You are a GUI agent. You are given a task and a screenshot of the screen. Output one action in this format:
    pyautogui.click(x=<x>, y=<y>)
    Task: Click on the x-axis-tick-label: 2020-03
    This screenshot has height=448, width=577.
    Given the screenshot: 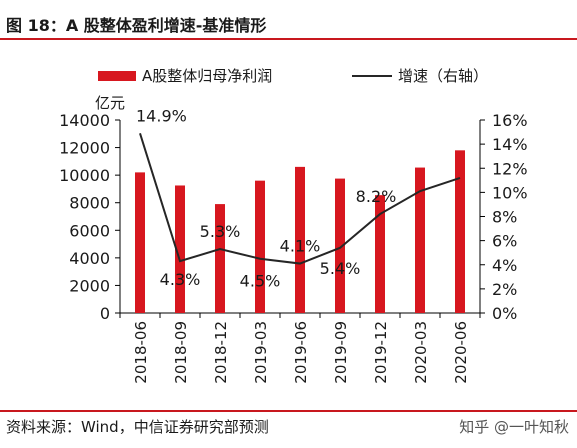 What is the action you would take?
    pyautogui.click(x=421, y=352)
    